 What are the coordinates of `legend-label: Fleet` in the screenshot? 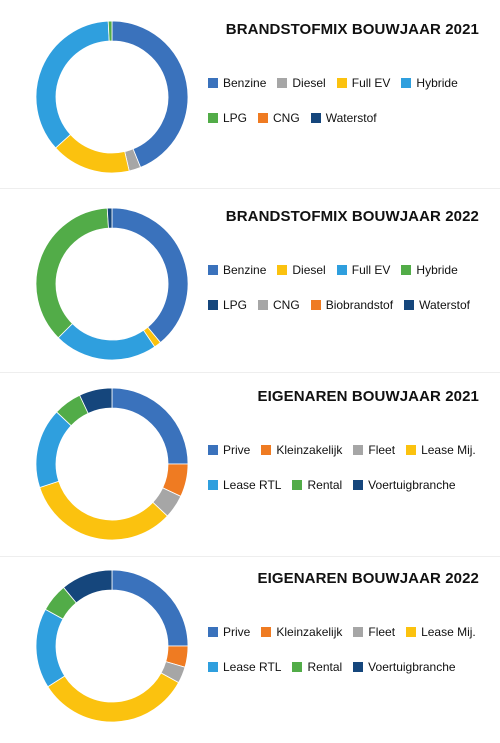 It's located at (382, 632).